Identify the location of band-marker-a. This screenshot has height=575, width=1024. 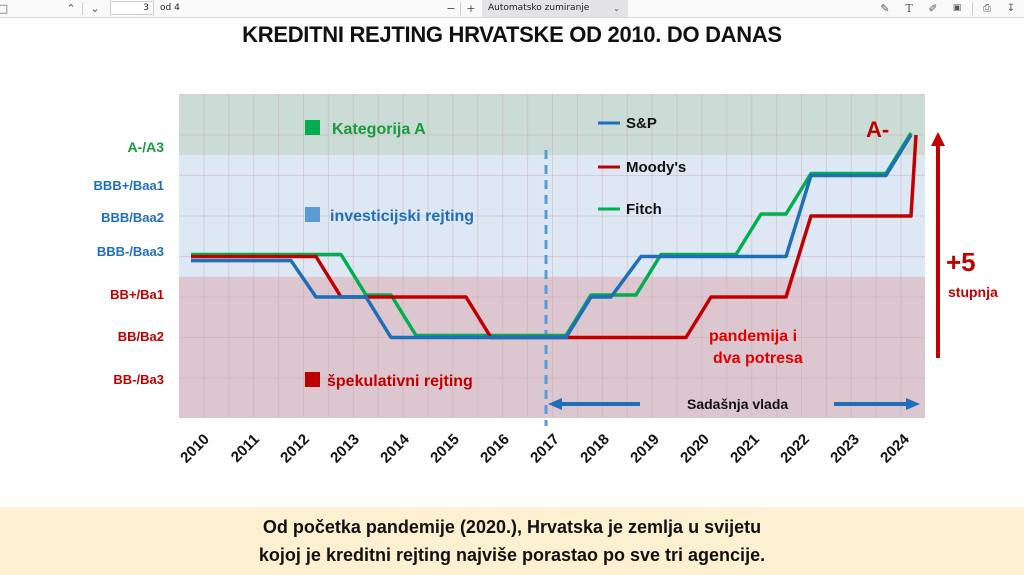
(312, 127).